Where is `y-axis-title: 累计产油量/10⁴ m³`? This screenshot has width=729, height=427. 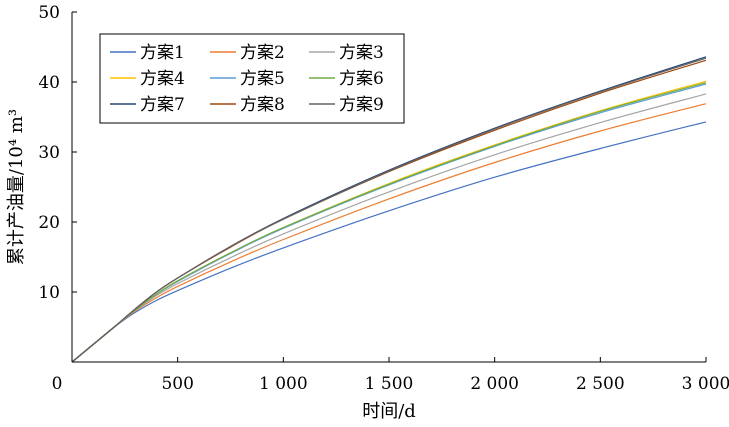 y-axis-title: 累计产油量/10⁴ m³ is located at coordinates (16, 187).